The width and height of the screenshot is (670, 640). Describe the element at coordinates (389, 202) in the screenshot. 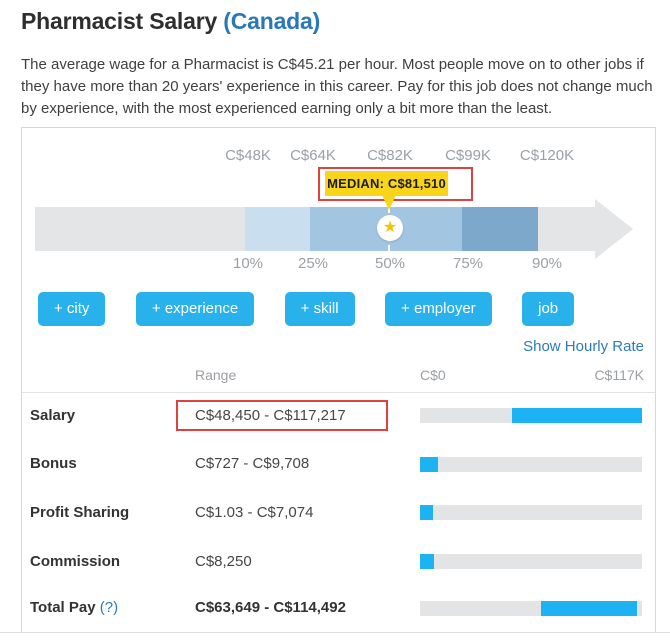

I see `median-tooltip-pointer-icon` at that location.